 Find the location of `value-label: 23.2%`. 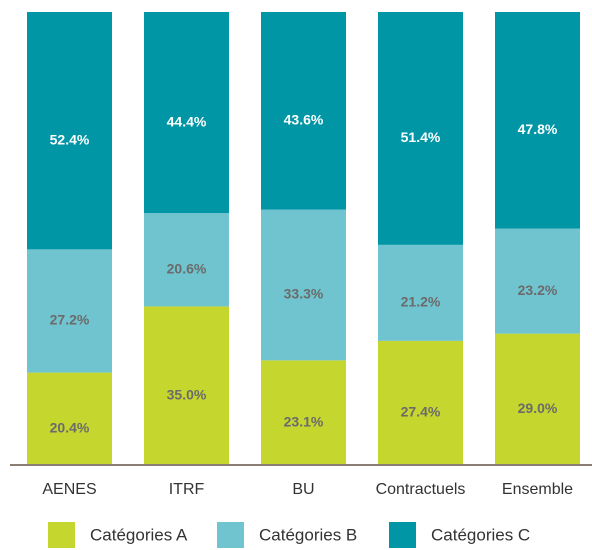

value-label: 23.2% is located at coordinates (538, 290).